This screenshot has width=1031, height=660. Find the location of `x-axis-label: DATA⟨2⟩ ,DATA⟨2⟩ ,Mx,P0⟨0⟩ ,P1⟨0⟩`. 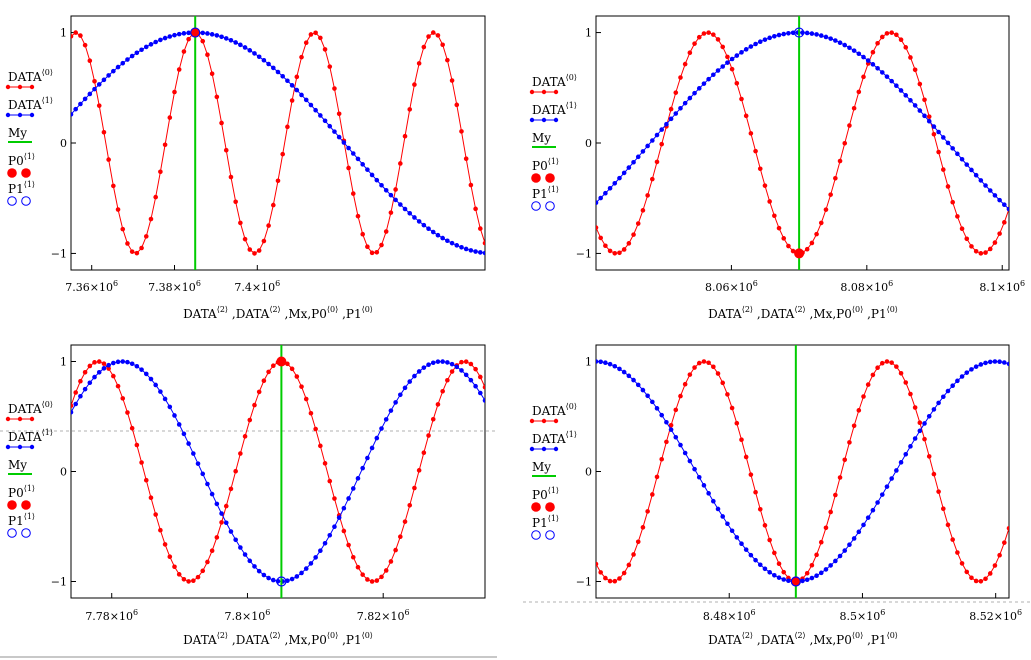

x-axis-label: DATA⟨2⟩ ,DATA⟨2⟩ ,Mx,P0⟨0⟩ ,P1⟨0⟩ is located at coordinates (803, 639).